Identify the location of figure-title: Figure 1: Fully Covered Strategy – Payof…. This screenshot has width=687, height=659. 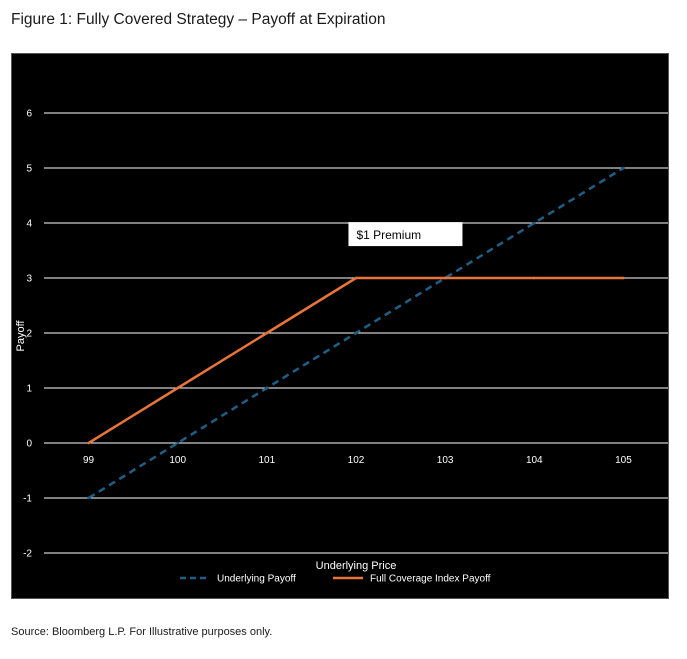
(198, 19).